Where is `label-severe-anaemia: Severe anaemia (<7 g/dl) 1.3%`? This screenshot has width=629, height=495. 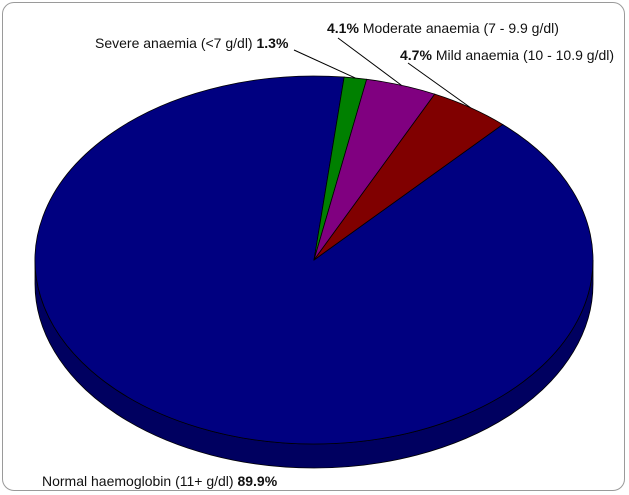 label-severe-anaemia: Severe anaemia (<7 g/dl) 1.3% is located at coordinates (192, 43).